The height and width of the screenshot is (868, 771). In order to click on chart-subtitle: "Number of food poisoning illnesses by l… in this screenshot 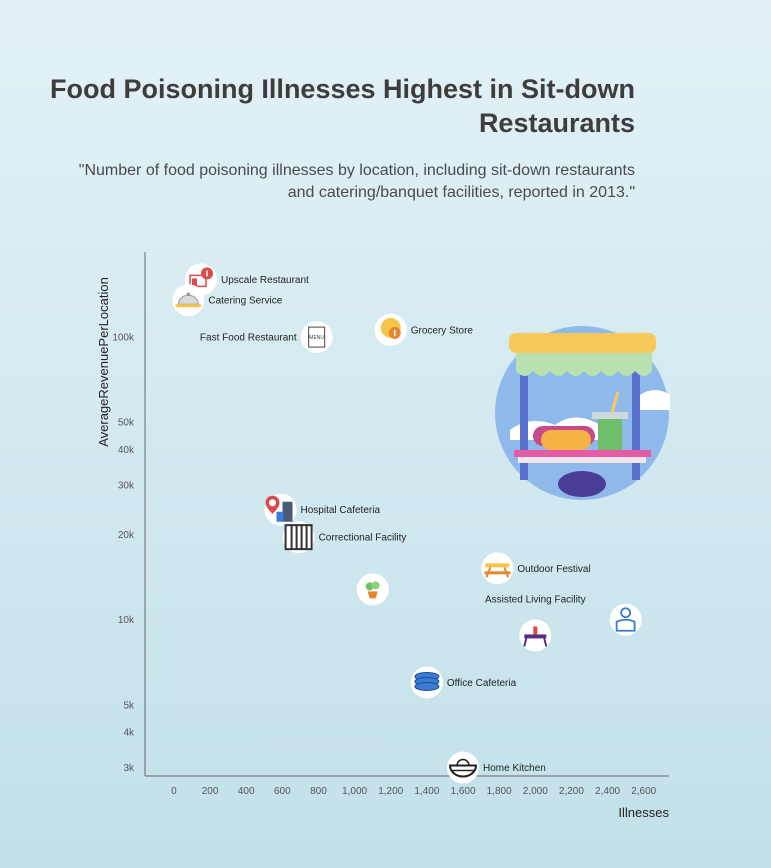, I will do `click(356, 181)`.